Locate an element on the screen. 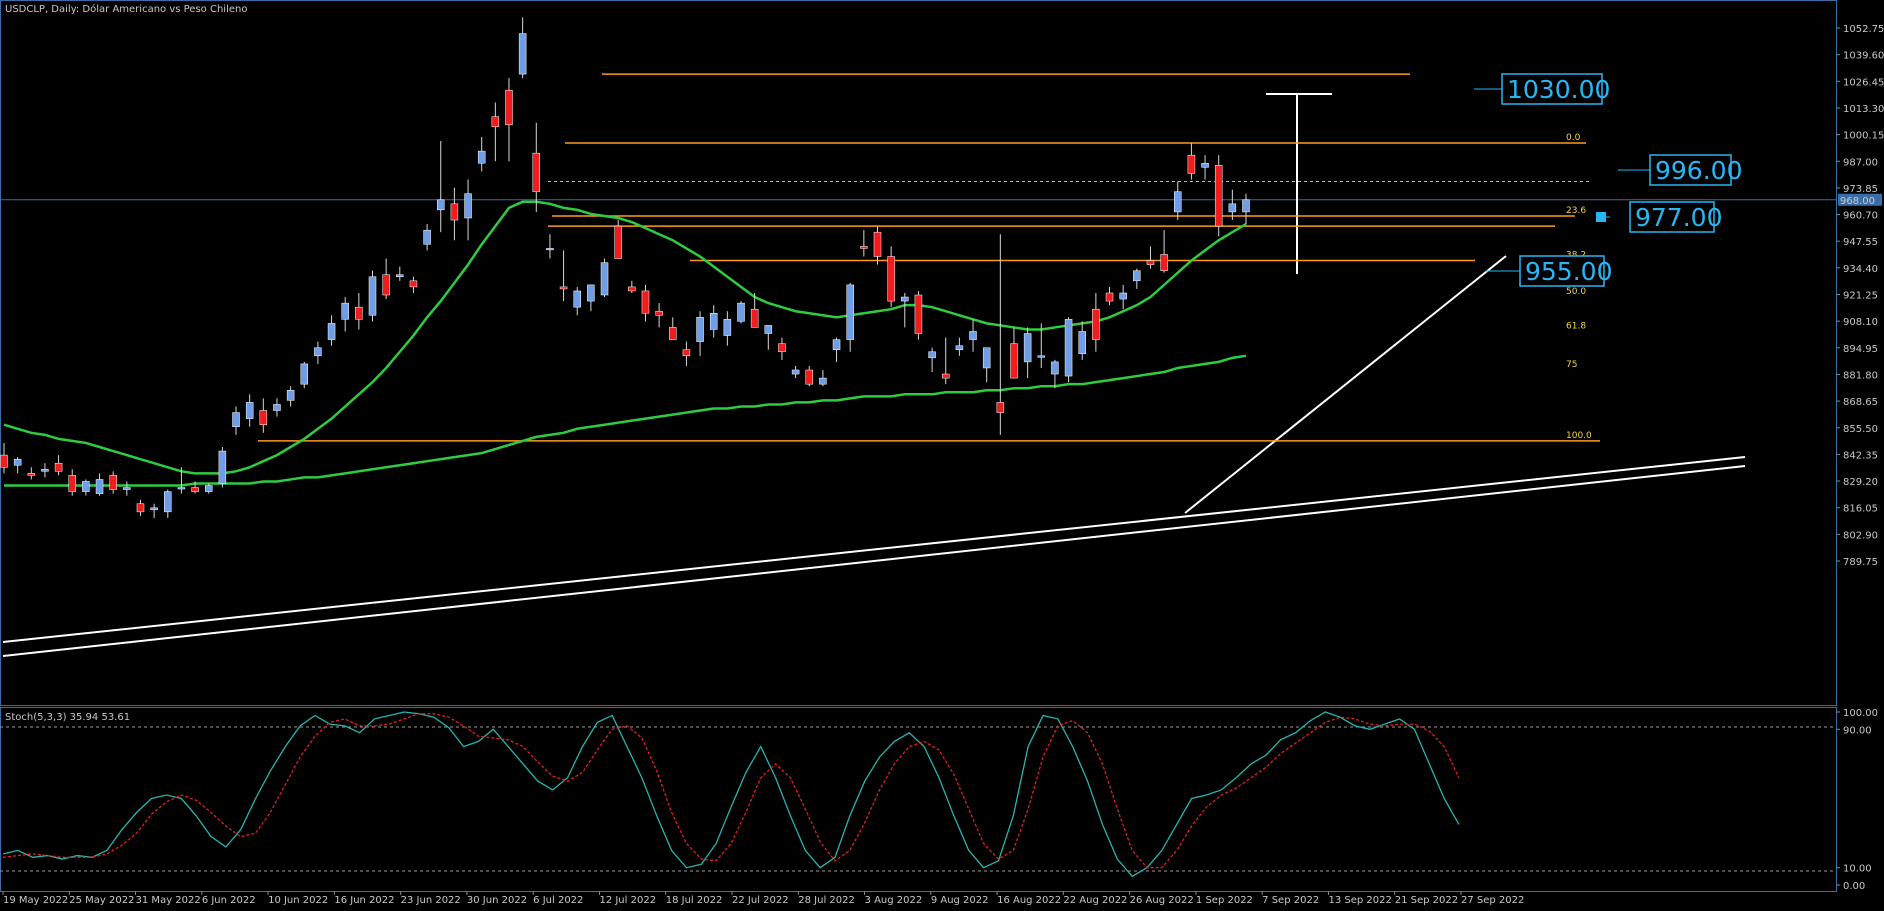  time-tick-label: 6 Jun 2022 is located at coordinates (229, 900).